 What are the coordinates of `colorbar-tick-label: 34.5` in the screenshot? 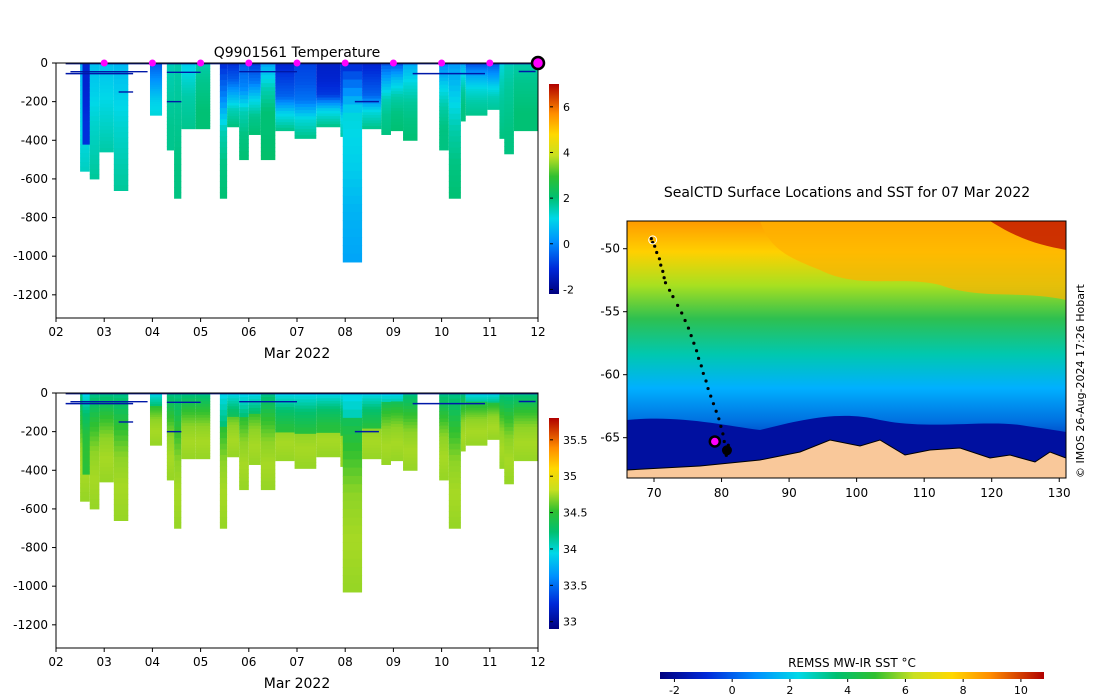 It's located at (575, 513).